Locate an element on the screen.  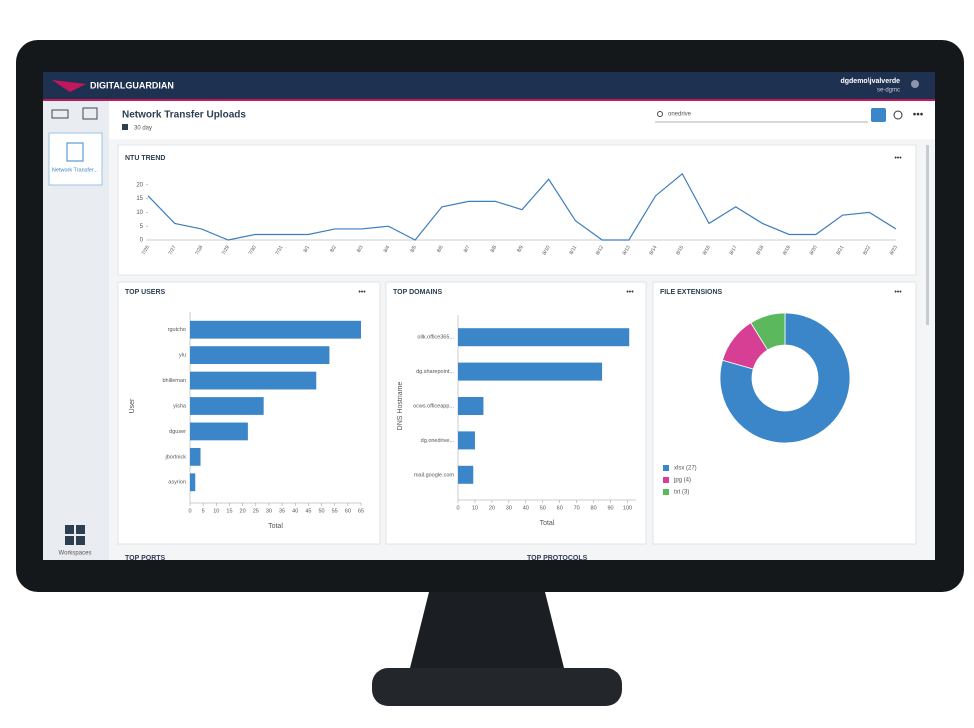
page-header is located at coordinates (522, 120).